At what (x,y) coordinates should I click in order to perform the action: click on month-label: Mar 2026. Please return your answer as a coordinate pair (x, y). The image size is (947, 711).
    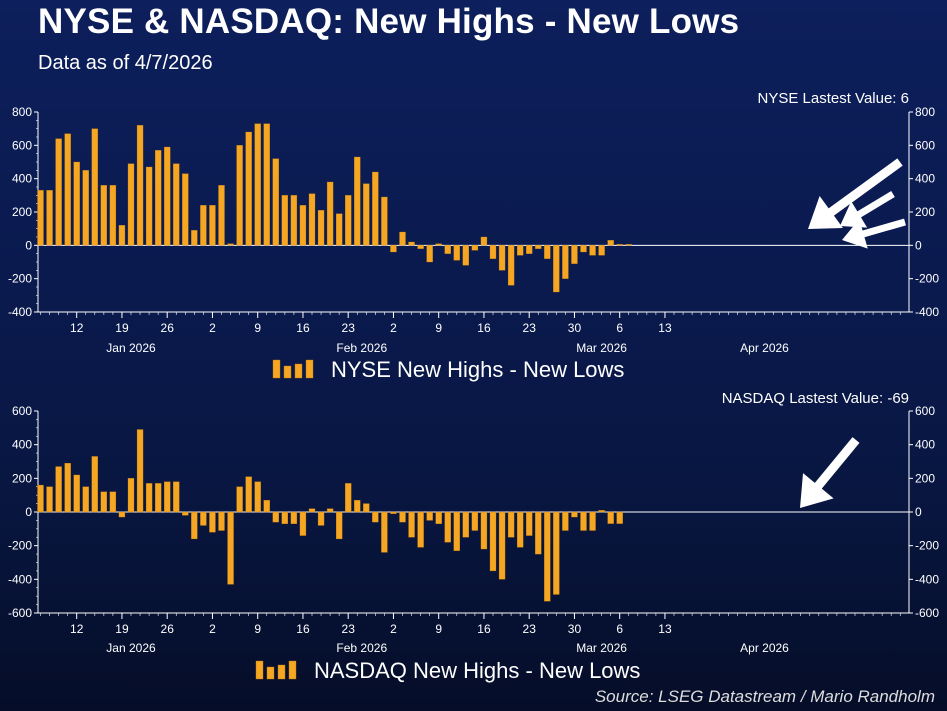
    Looking at the image, I should click on (601, 648).